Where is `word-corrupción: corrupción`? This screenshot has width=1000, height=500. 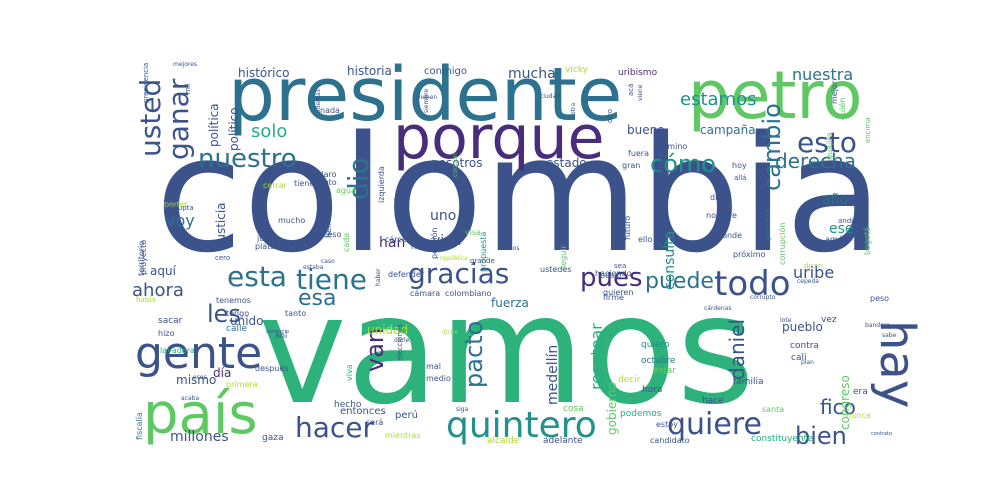
word-corrupción: corrupción is located at coordinates (782, 244).